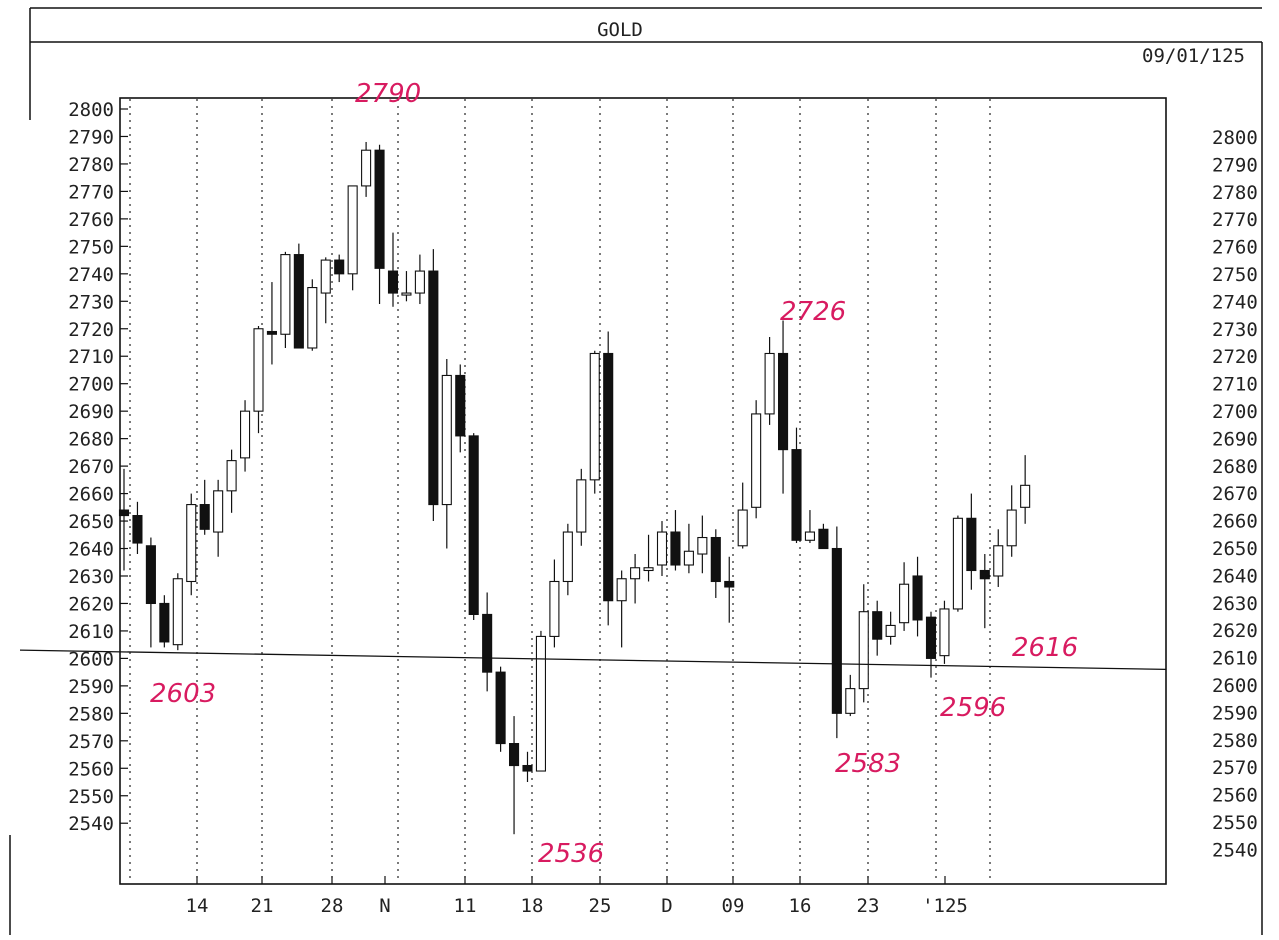  What do you see at coordinates (1235, 330) in the screenshot?
I see `y-right-tick-label: 2730` at bounding box center [1235, 330].